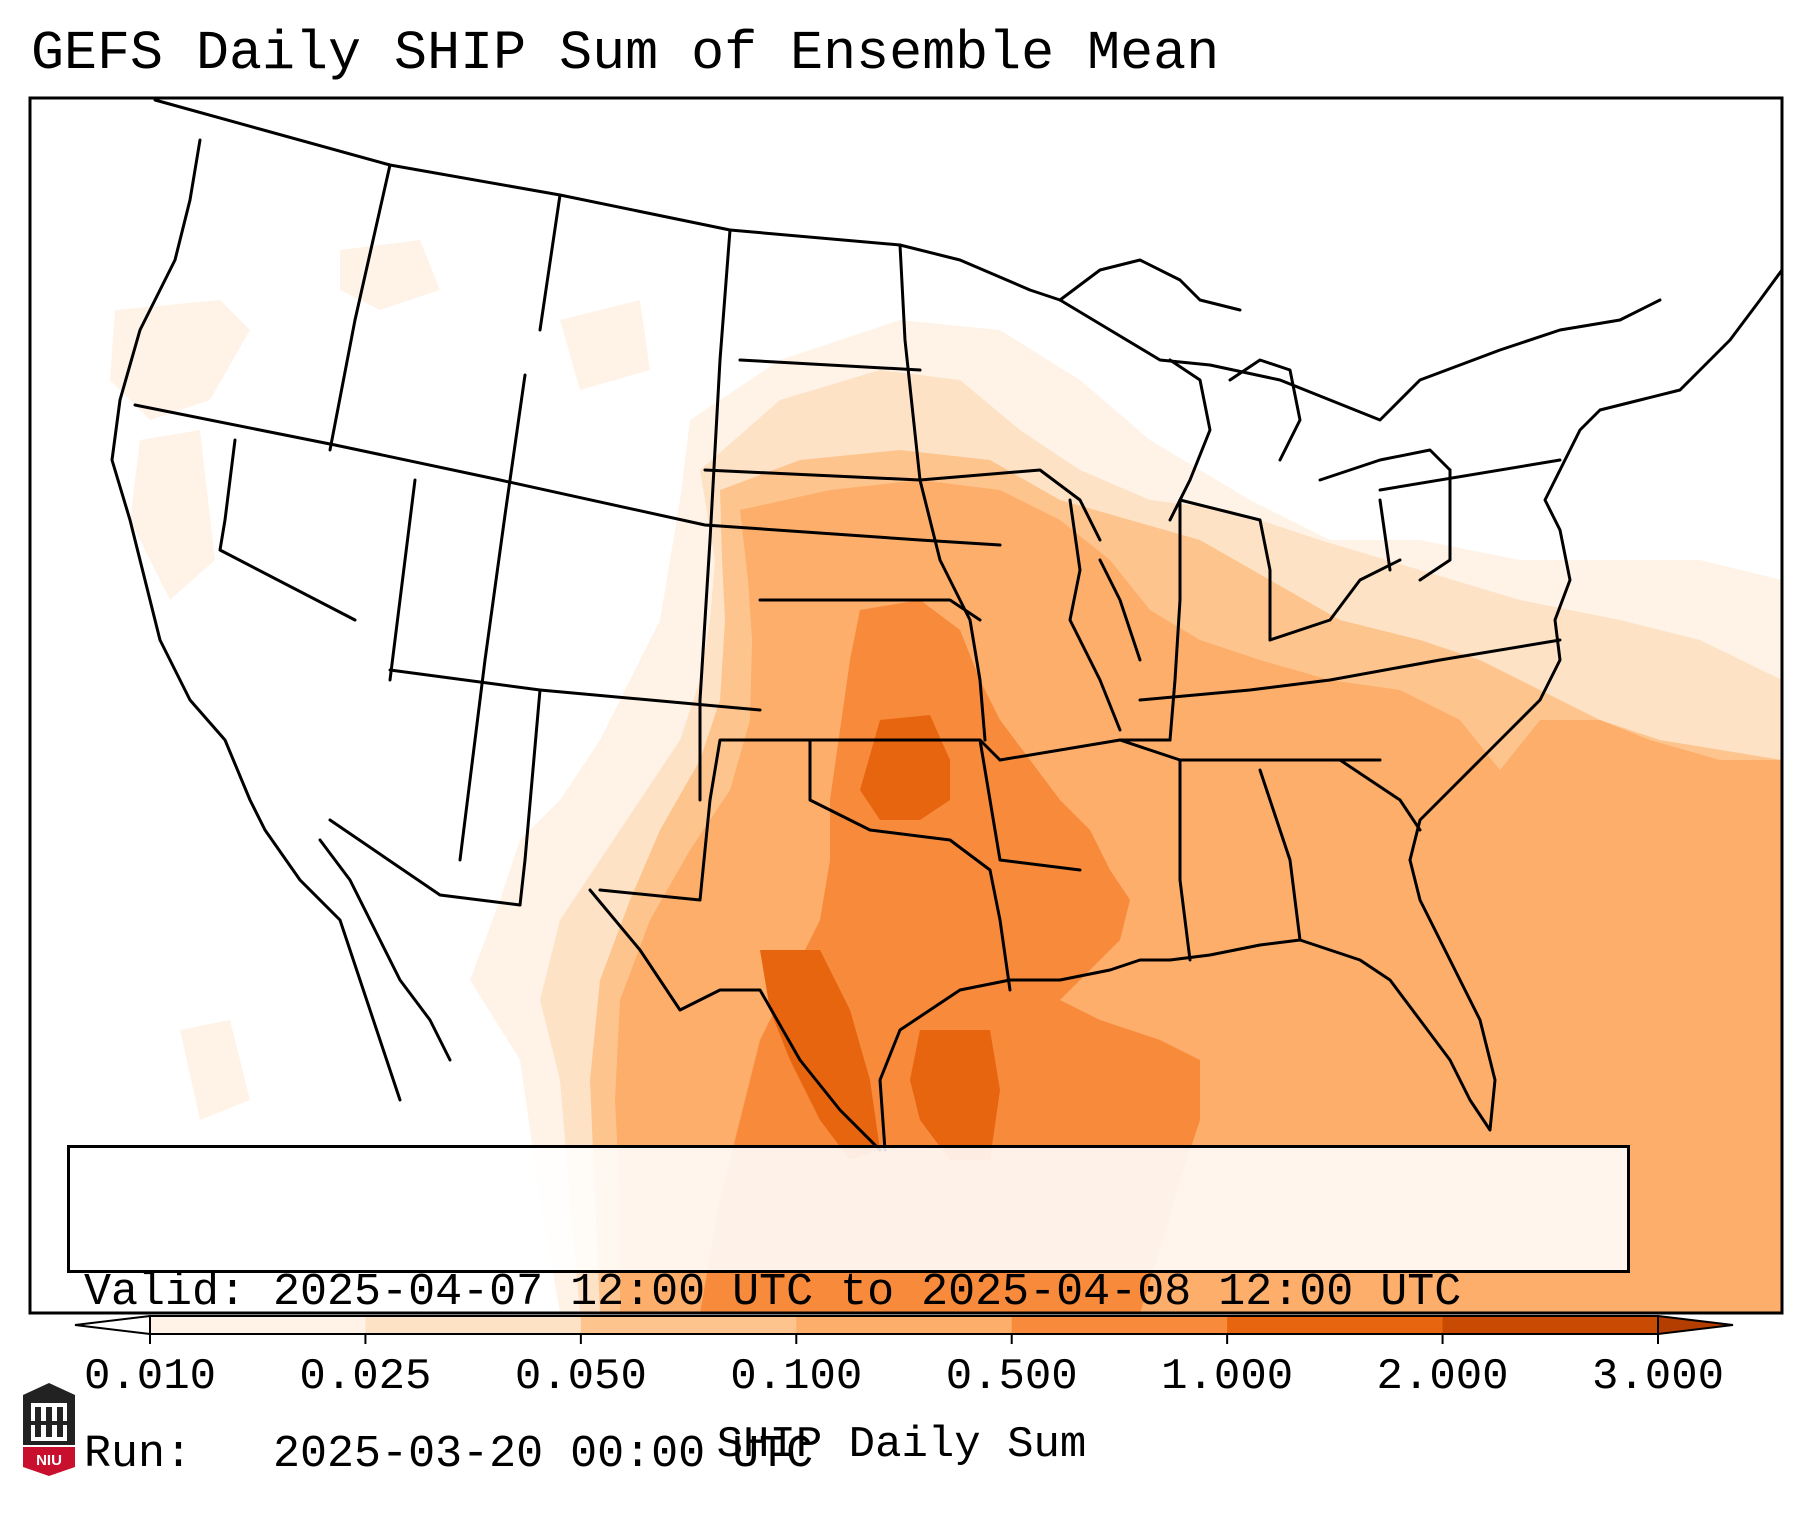  Describe the element at coordinates (365, 1377) in the screenshot. I see `colorbar-tick-label: 0.025` at that location.